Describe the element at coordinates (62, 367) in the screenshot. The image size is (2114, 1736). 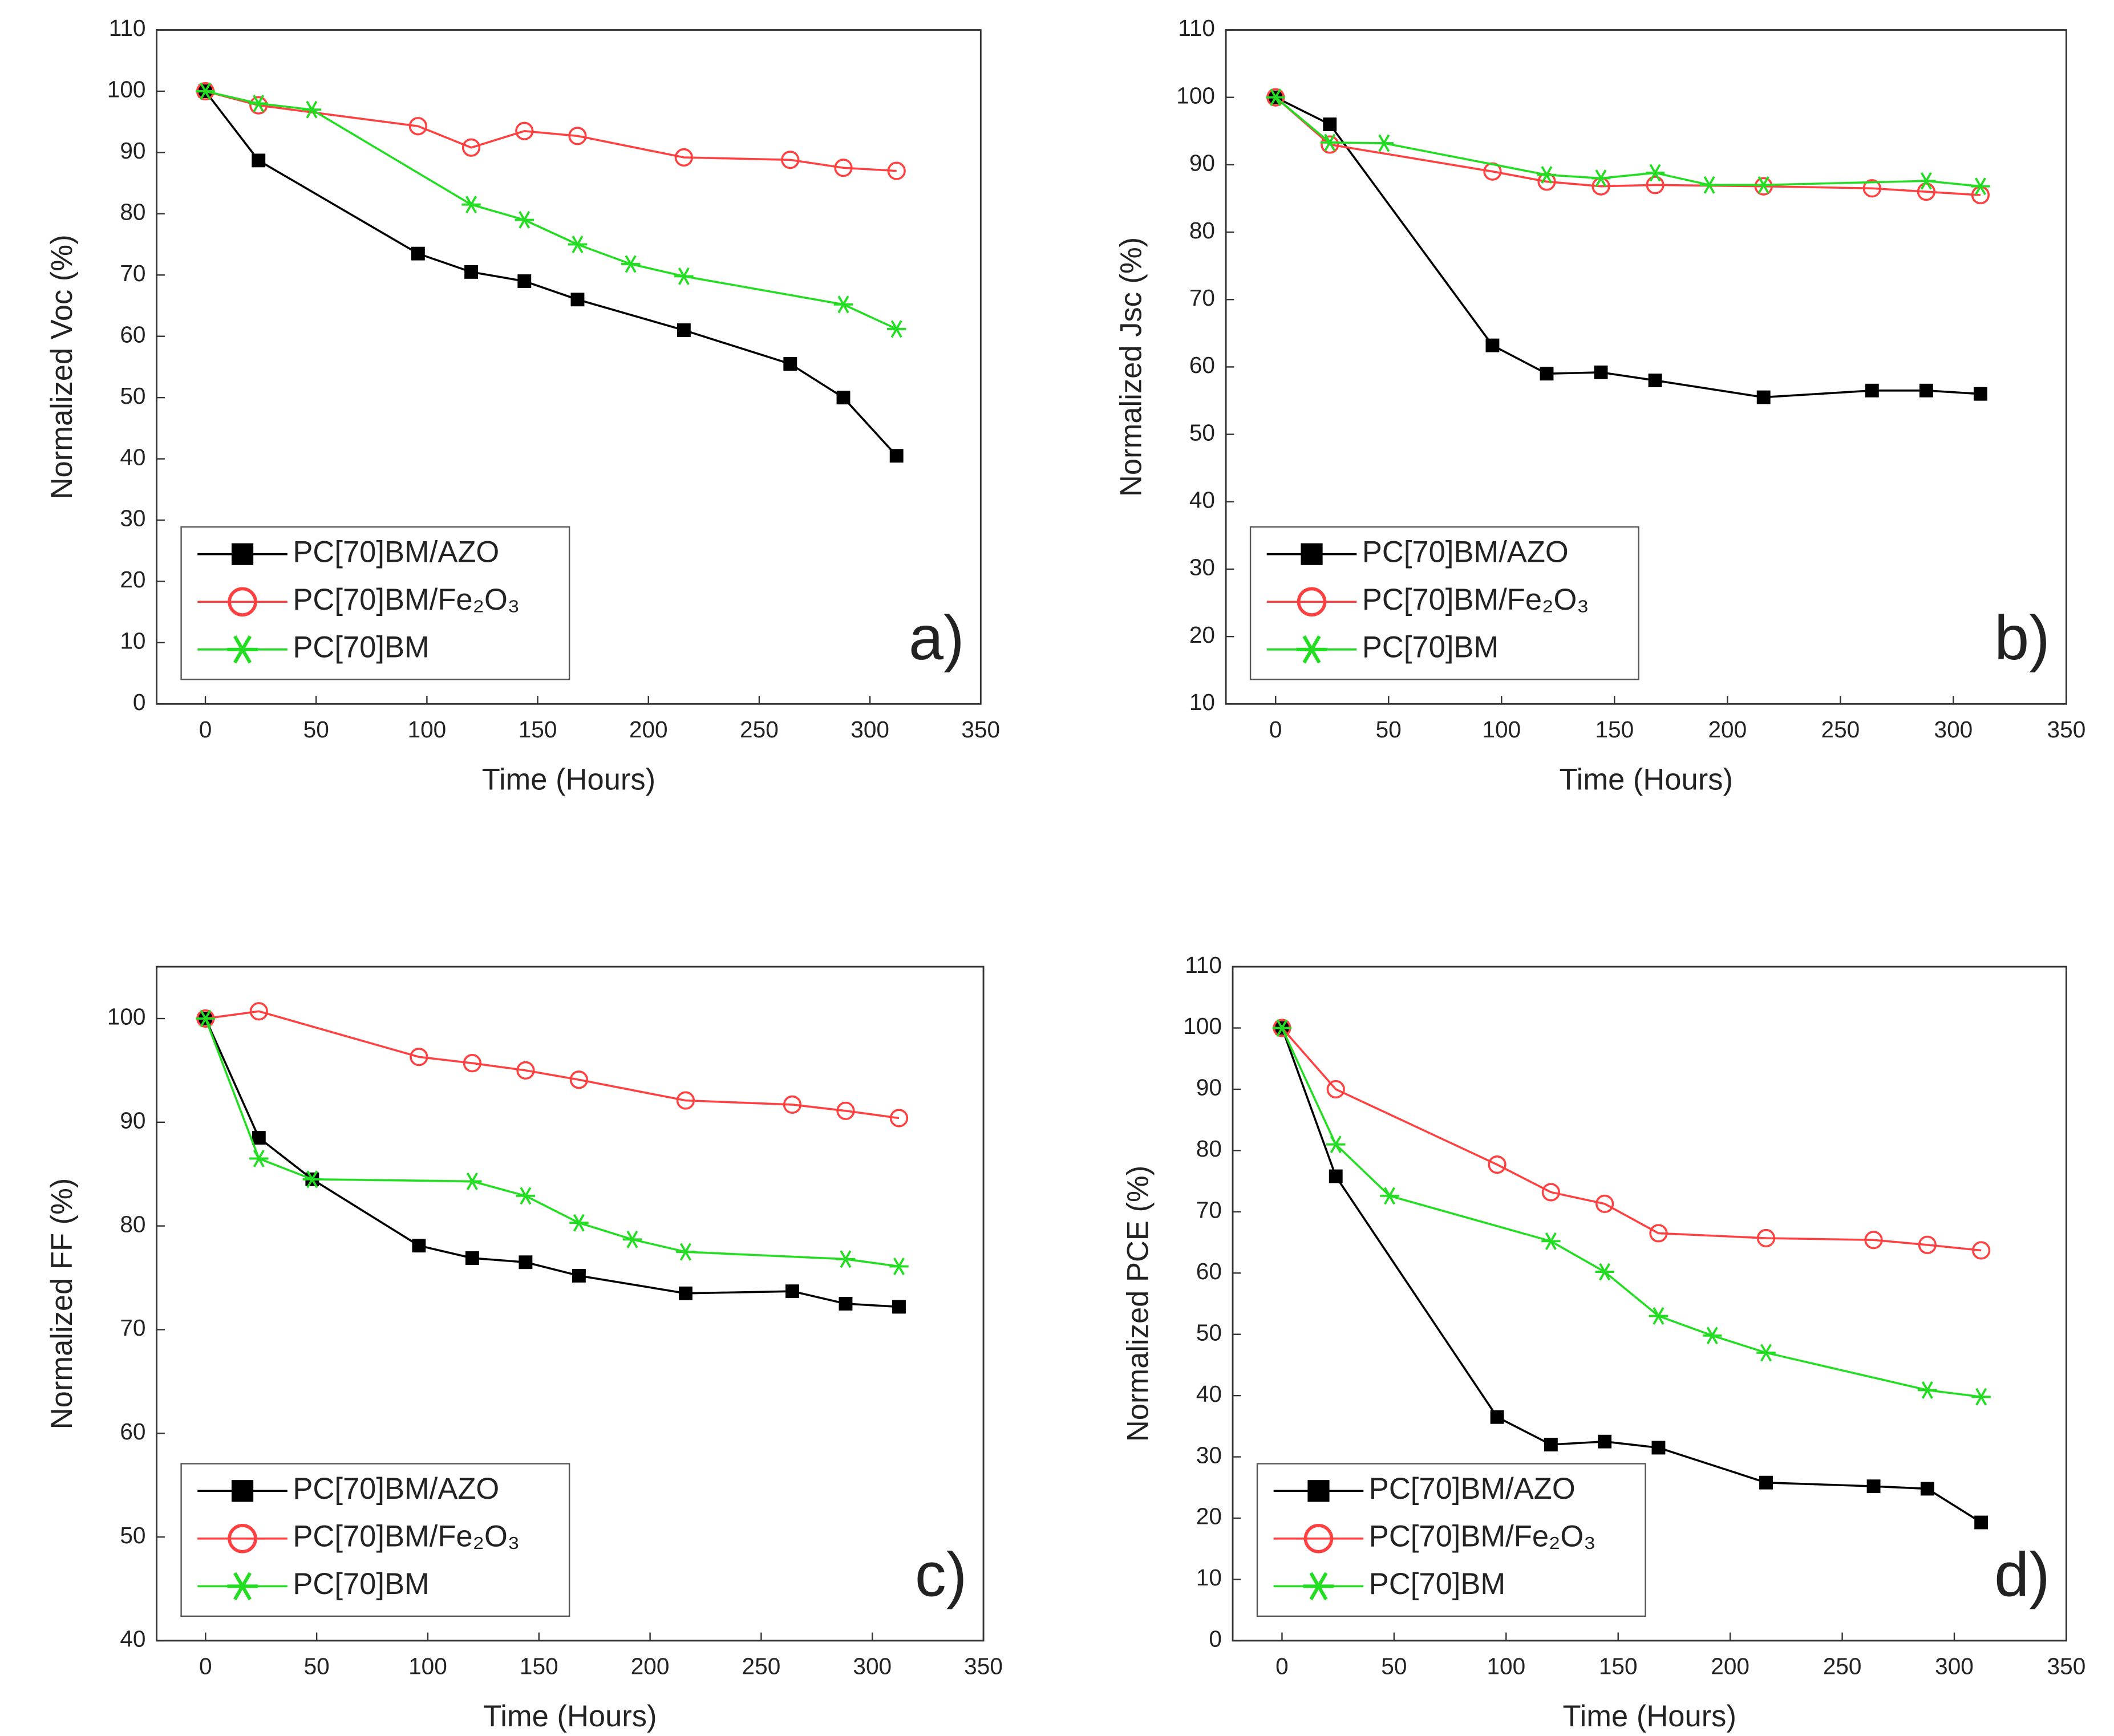
I see `y-axis-label: Normalized Voc (%)` at that location.